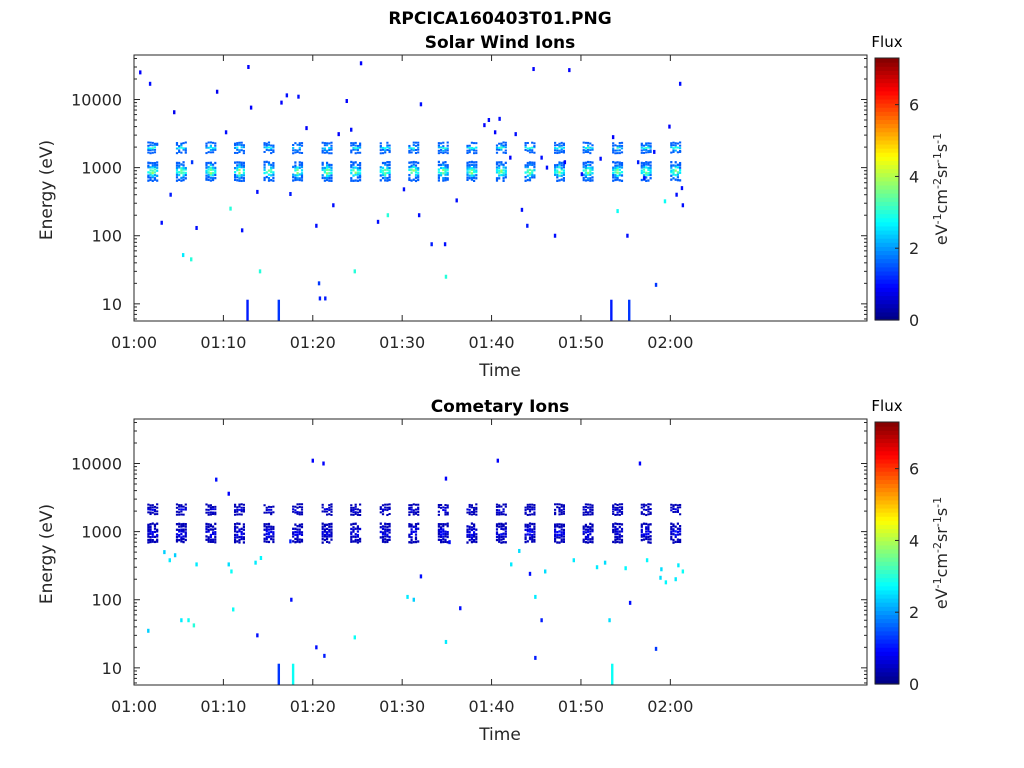  Describe the element at coordinates (402, 706) in the screenshot. I see `x-tick-label: 01:30` at that location.